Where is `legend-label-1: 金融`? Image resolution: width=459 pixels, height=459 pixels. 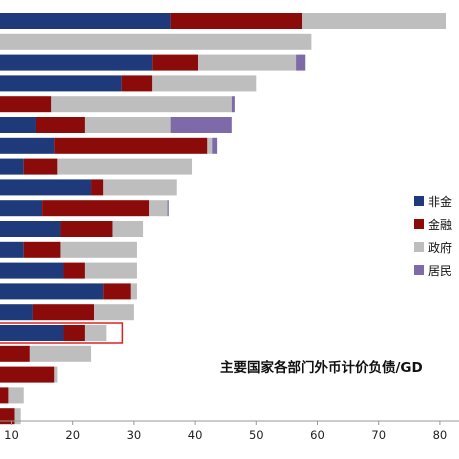
legend-label-1: 金融 is located at coordinates (440, 224).